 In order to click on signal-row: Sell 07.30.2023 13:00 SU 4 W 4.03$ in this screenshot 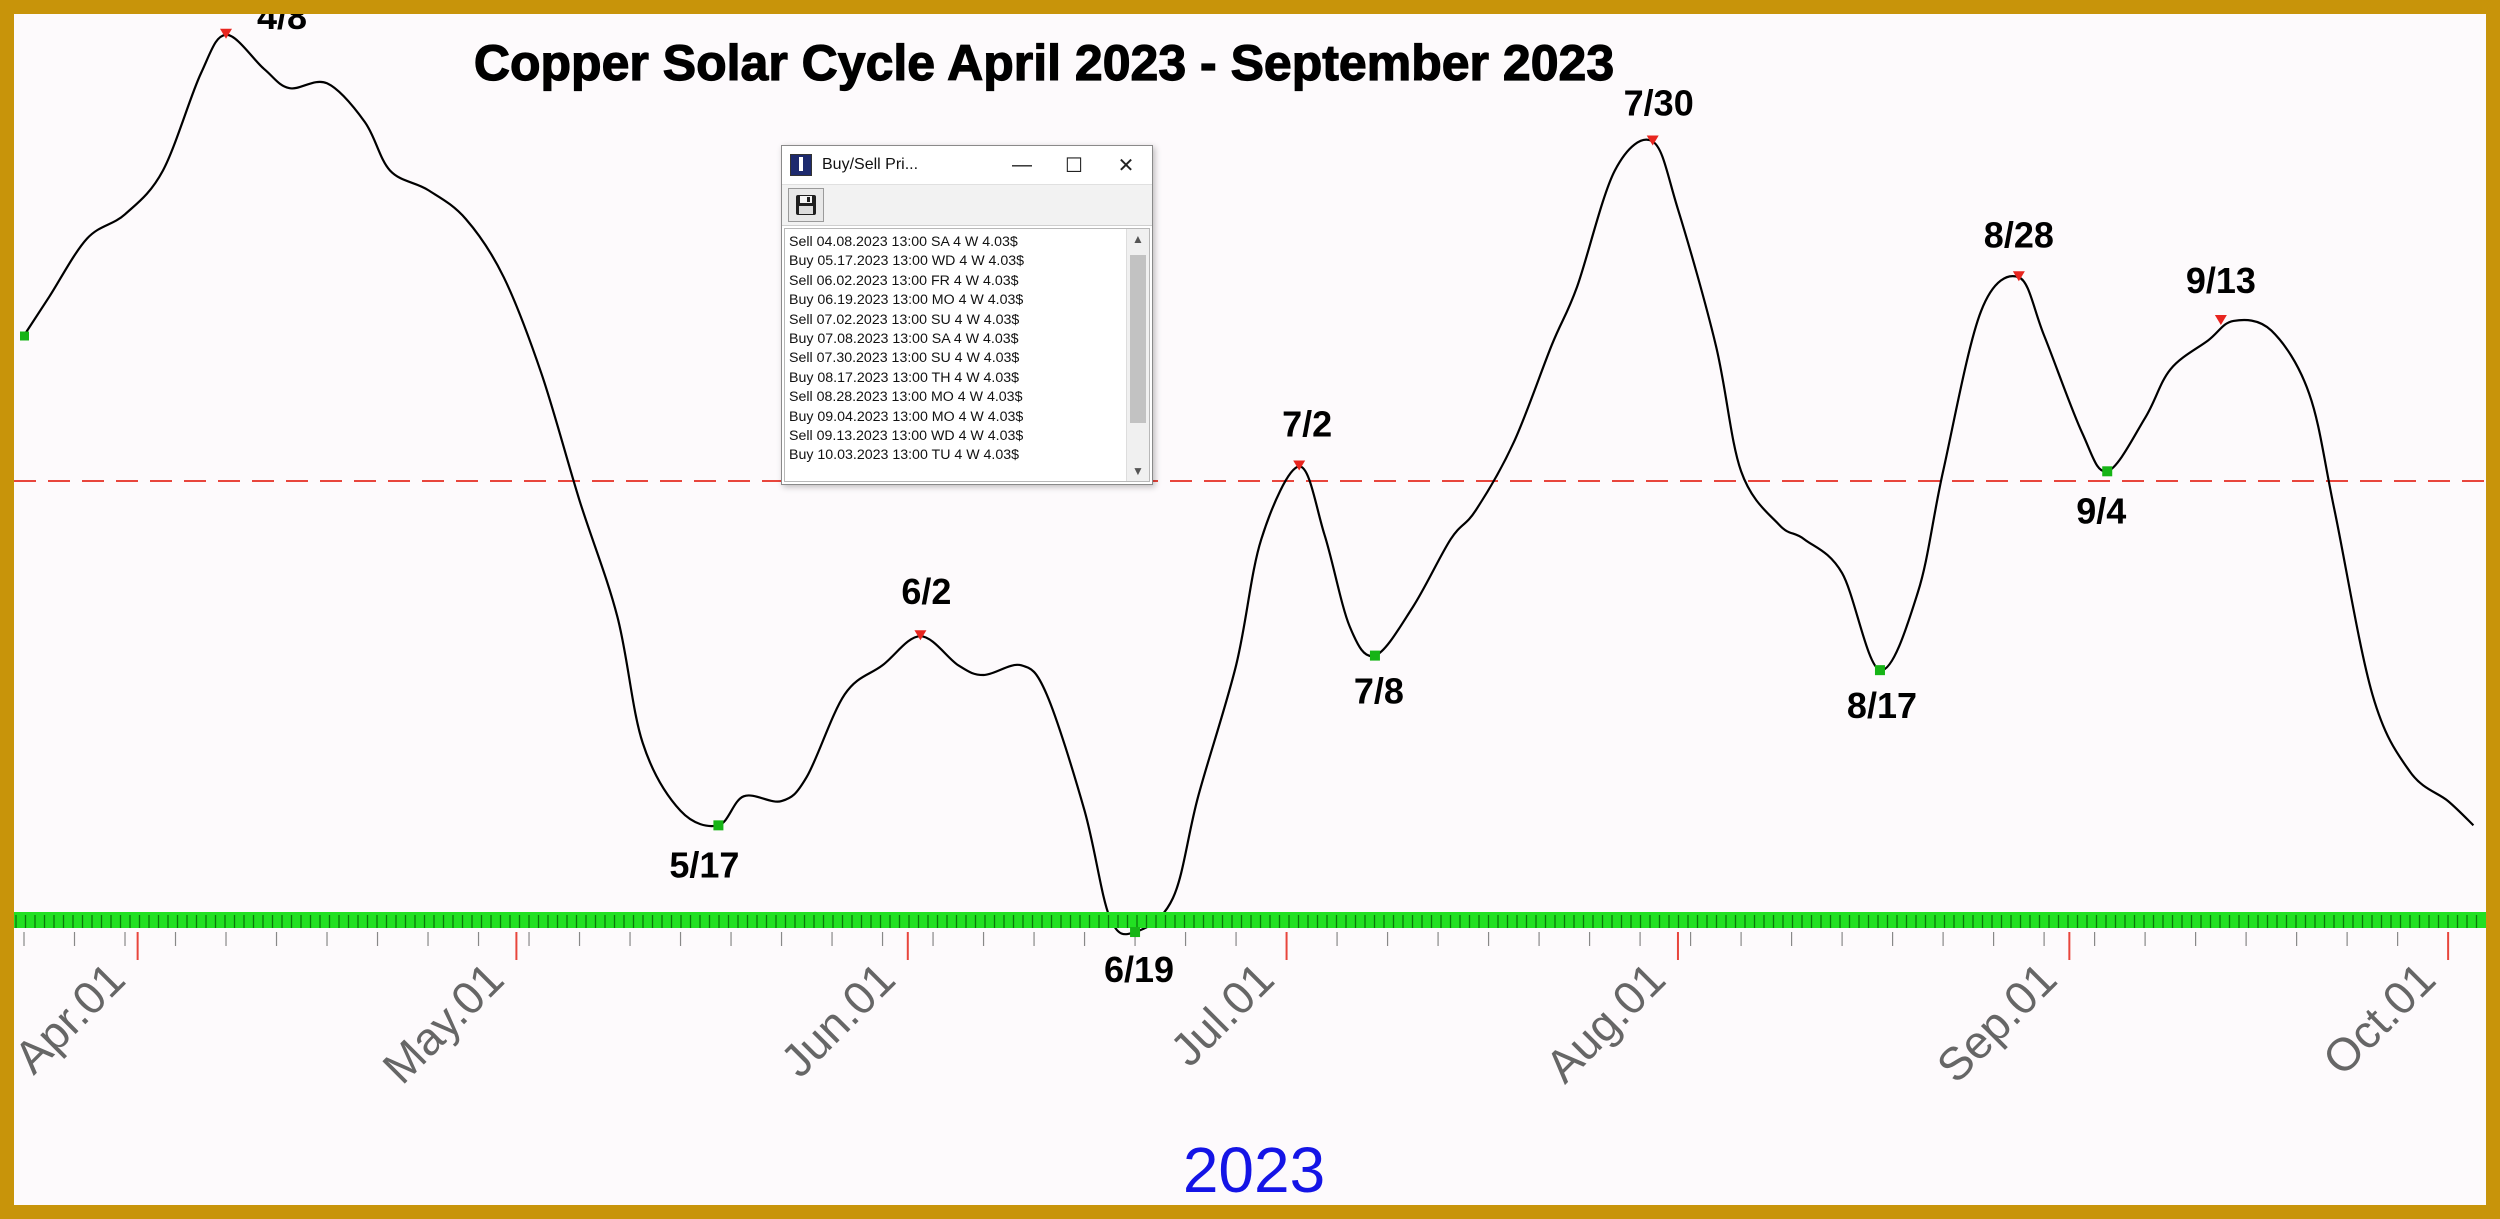, I will do `click(904, 358)`.